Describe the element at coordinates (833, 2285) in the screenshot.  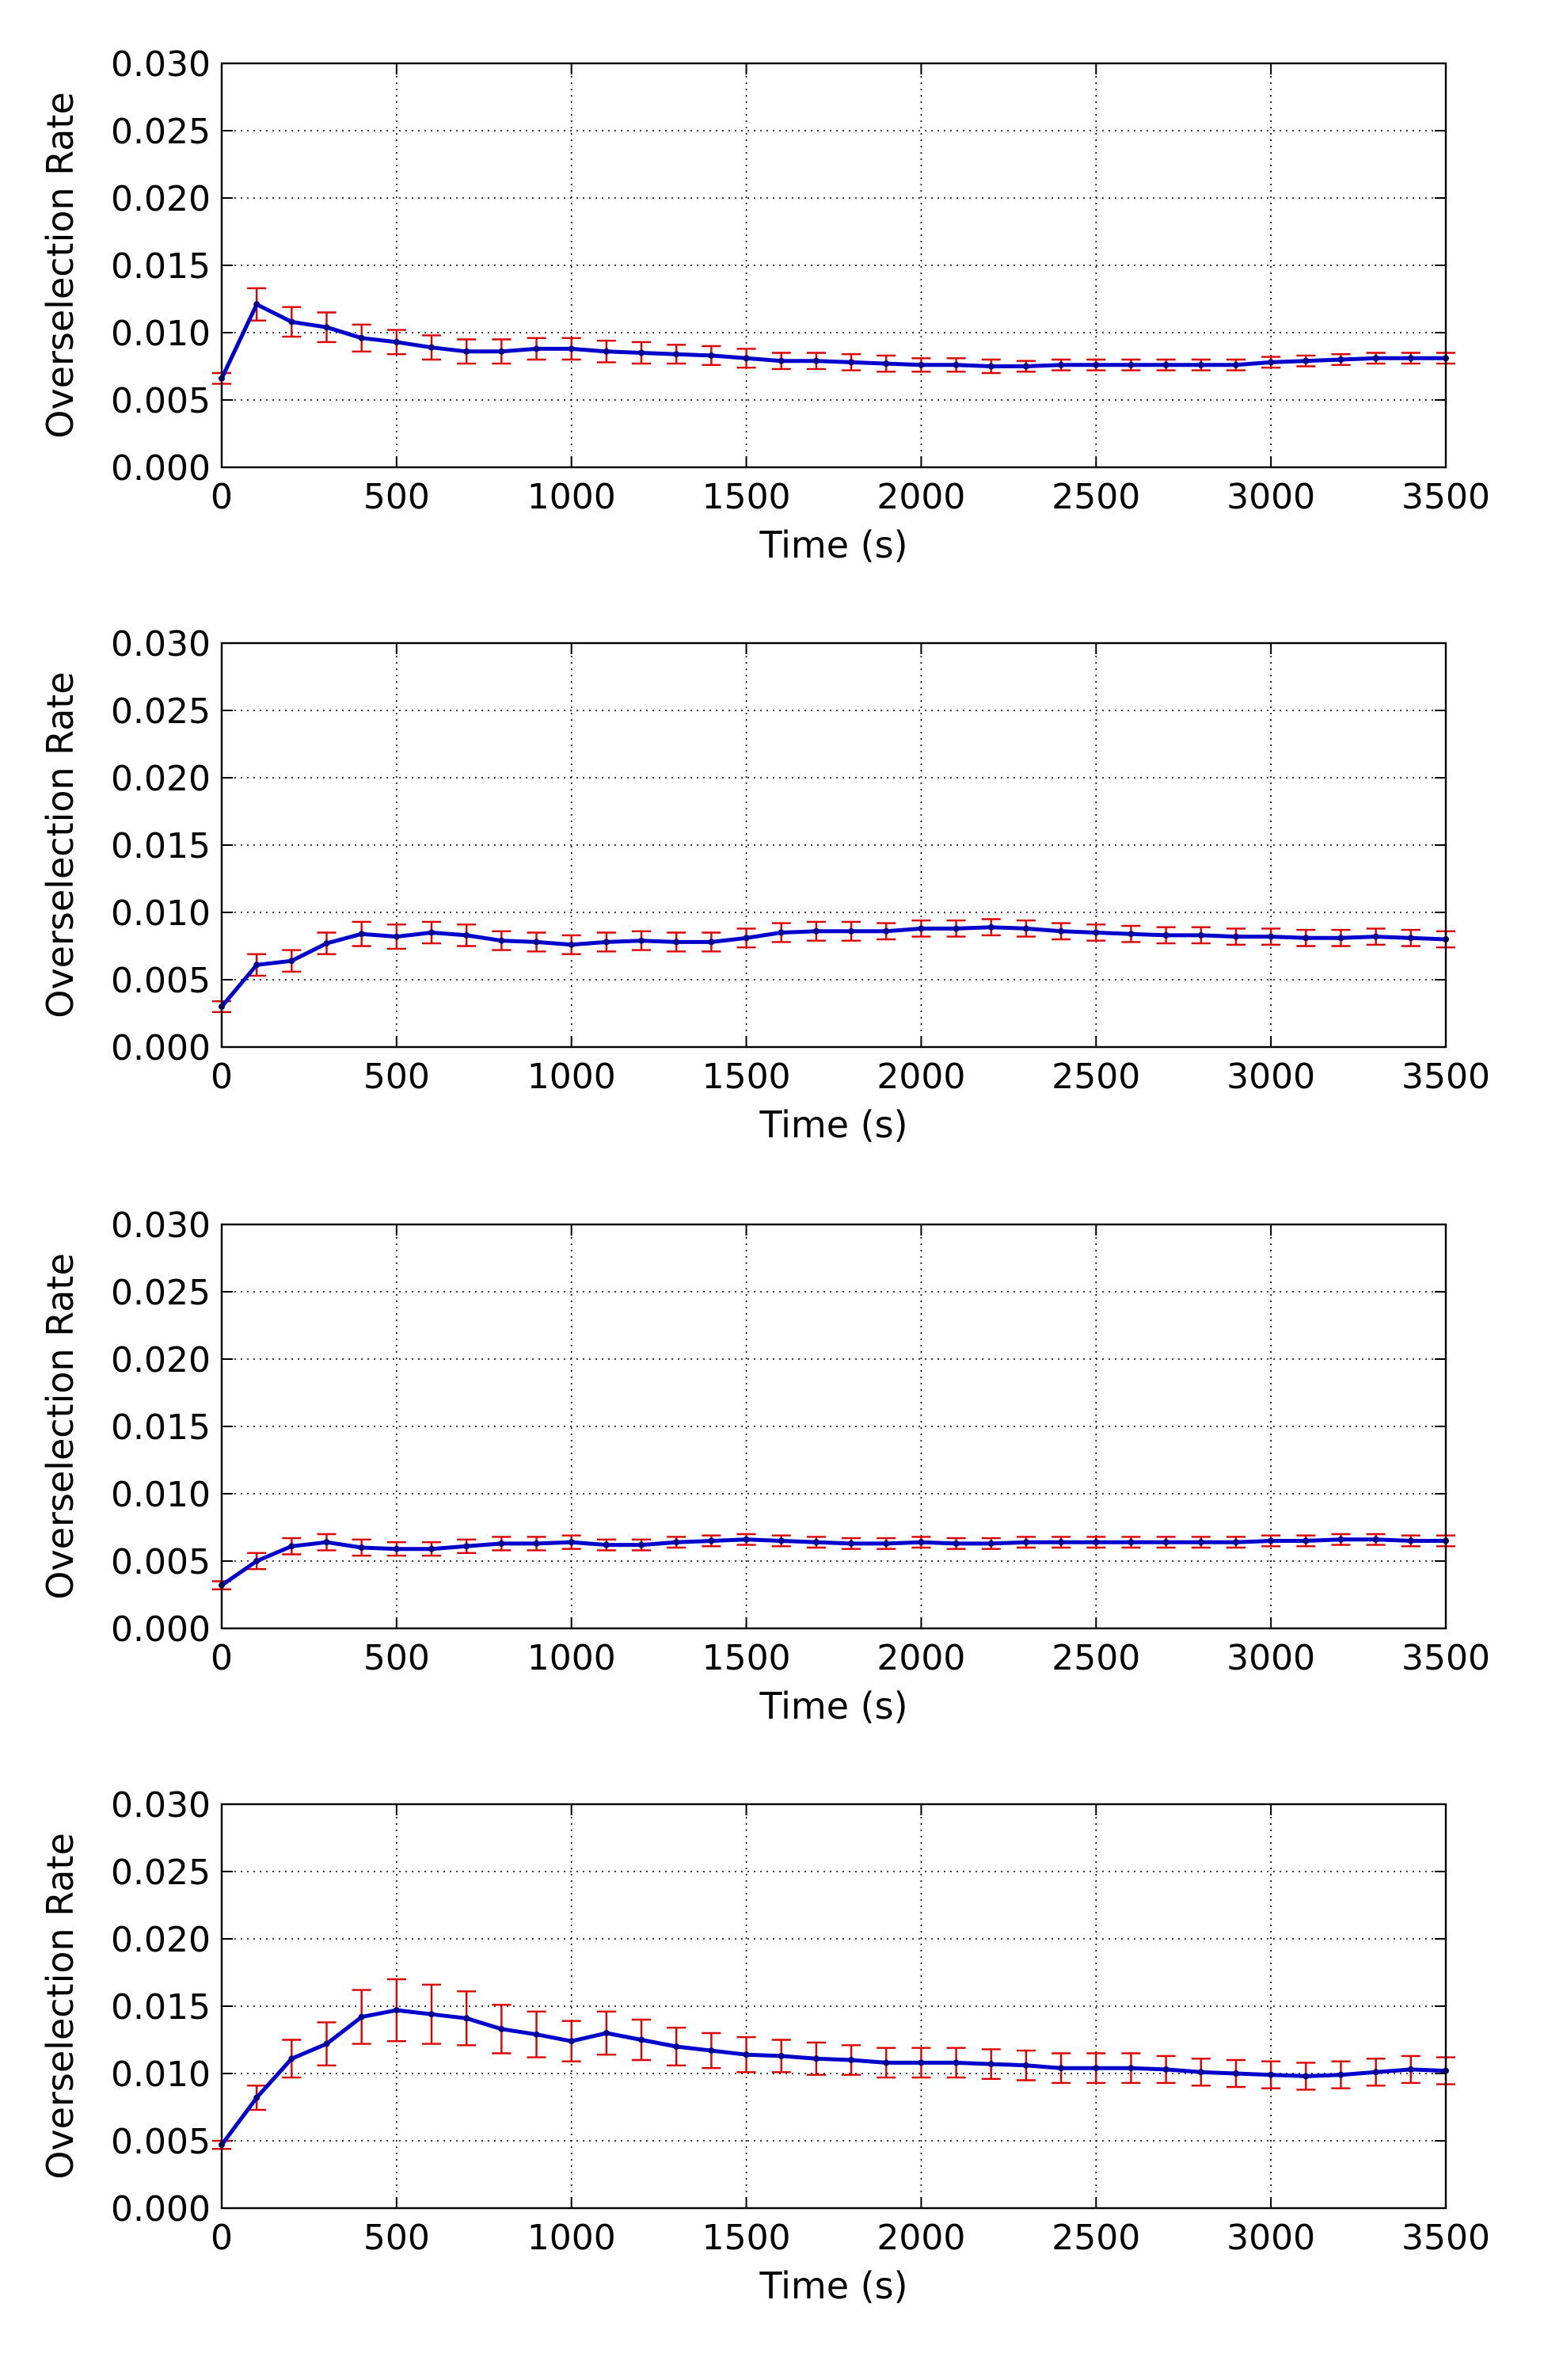
I see `x-axis-label: Time (s)` at that location.